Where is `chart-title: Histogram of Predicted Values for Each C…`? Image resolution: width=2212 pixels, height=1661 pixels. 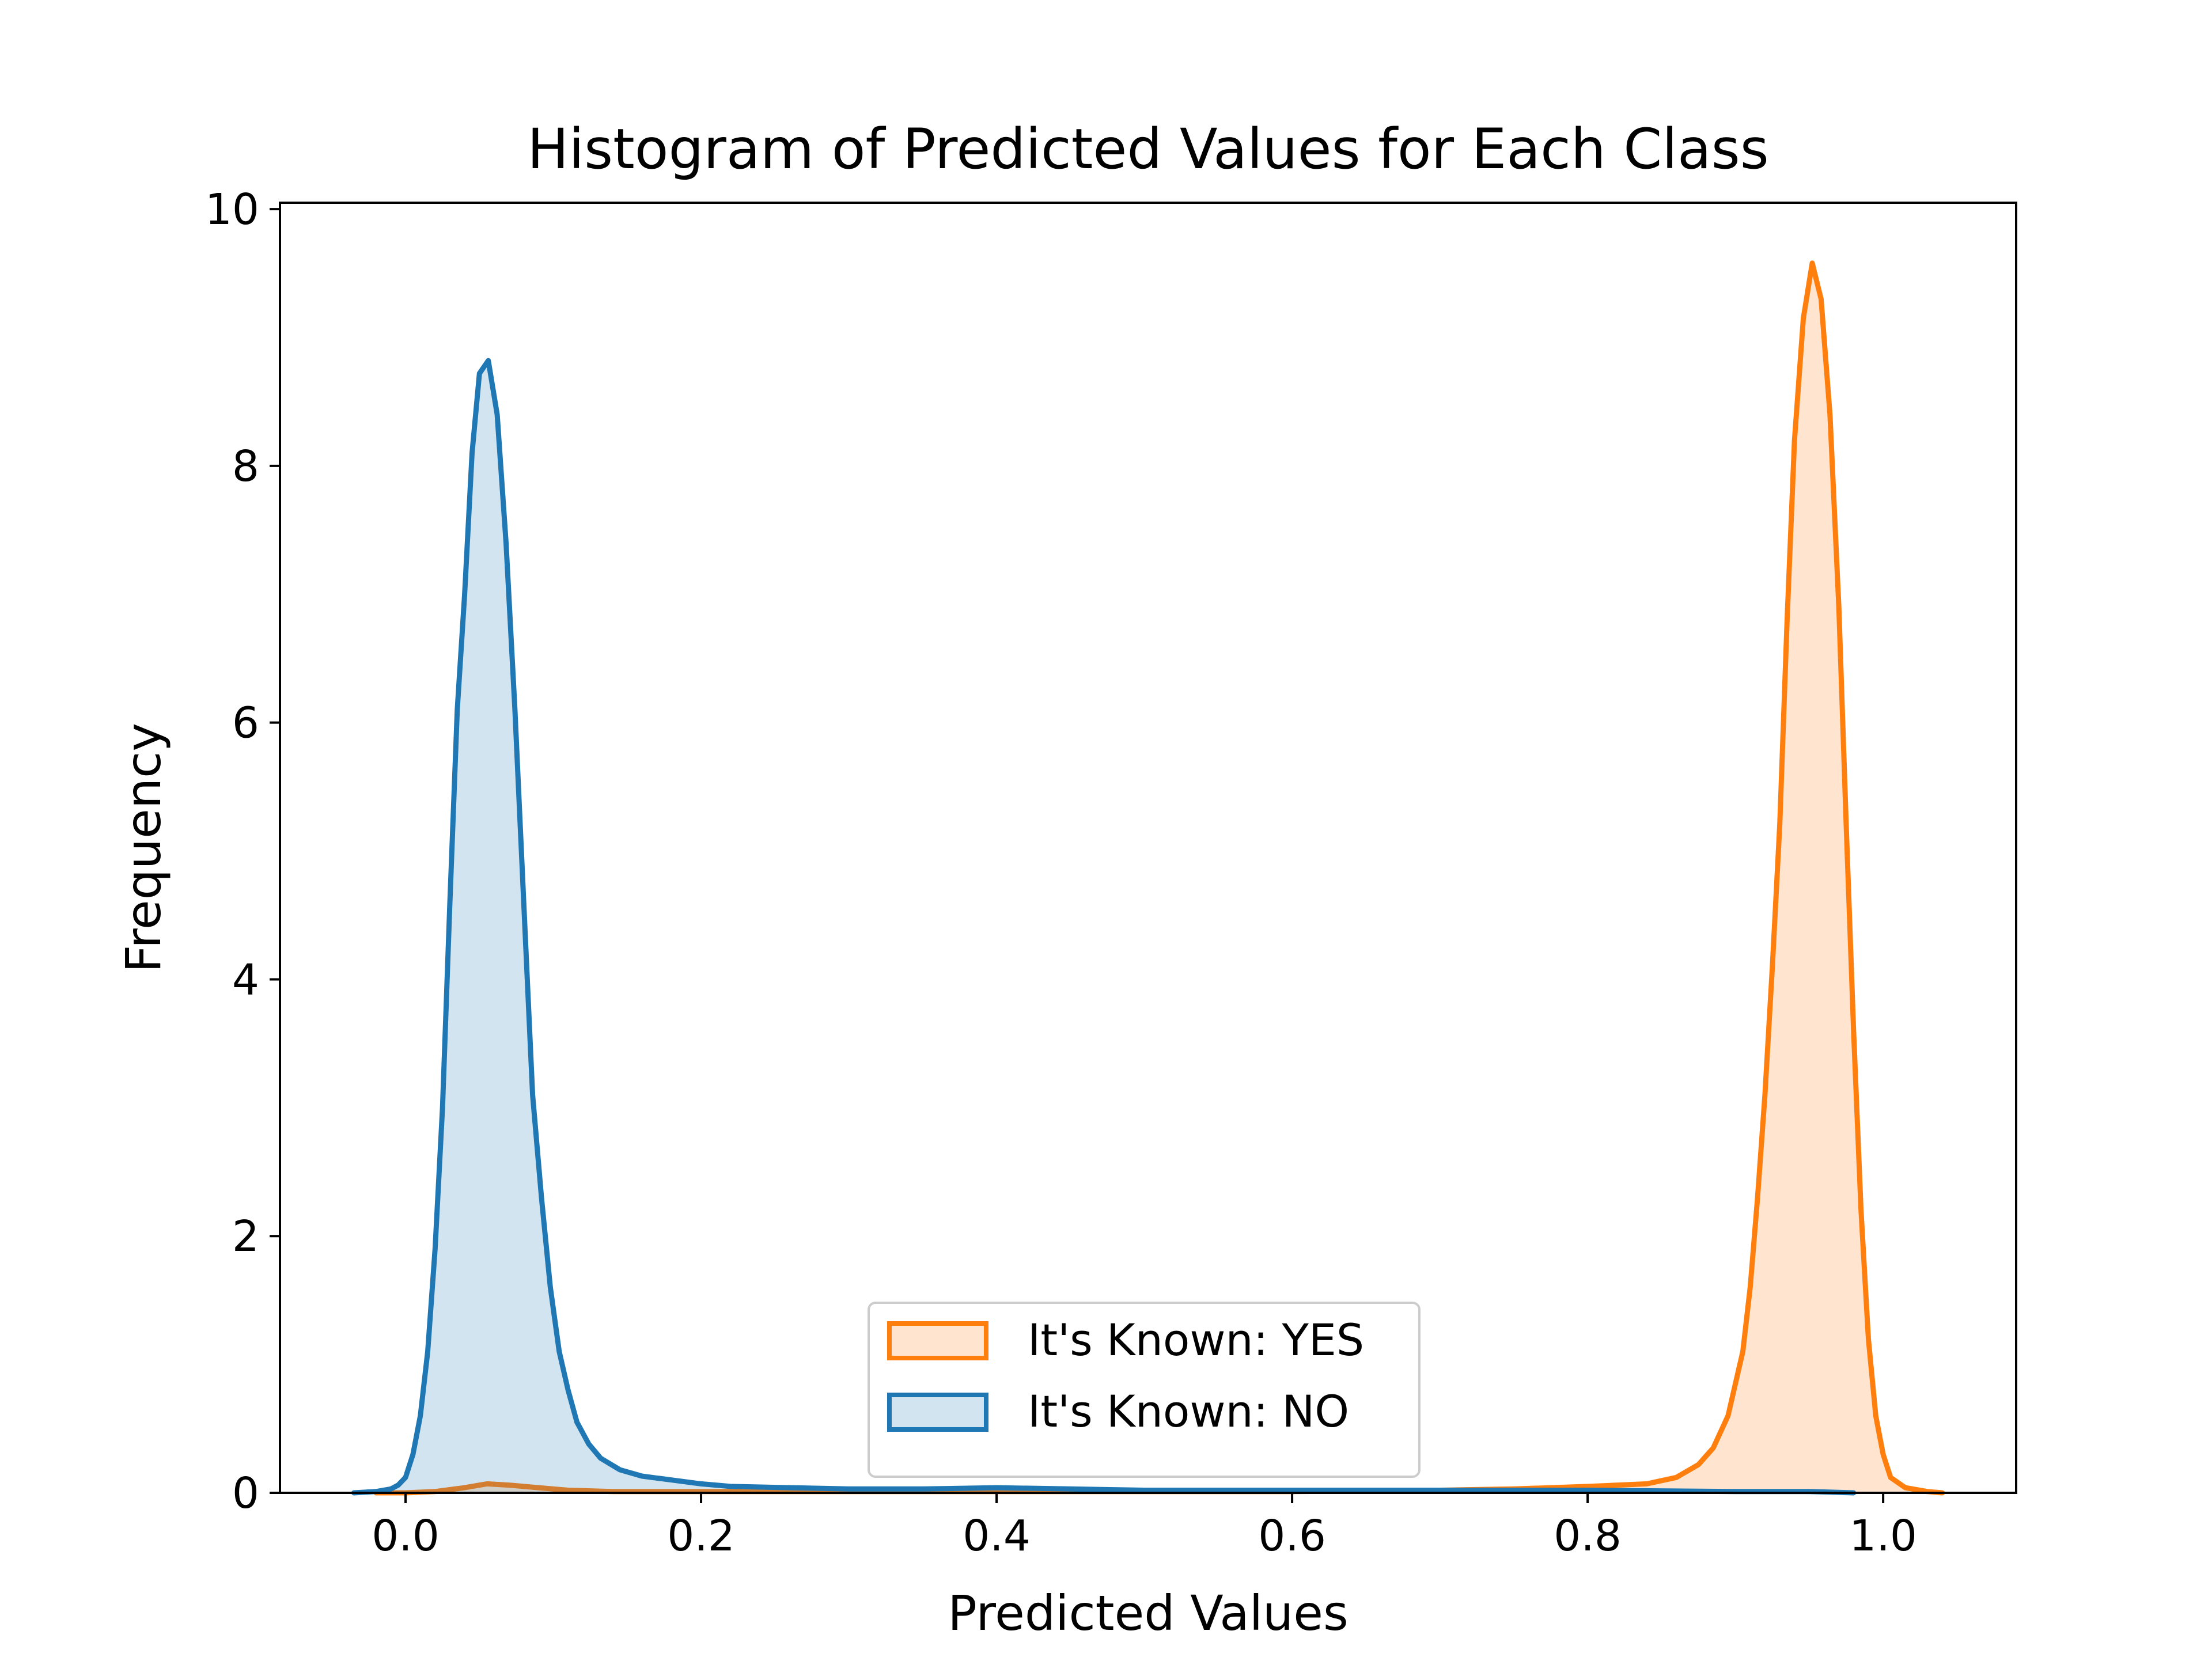
chart-title: Histogram of Predicted Values for Each C… is located at coordinates (1148, 149).